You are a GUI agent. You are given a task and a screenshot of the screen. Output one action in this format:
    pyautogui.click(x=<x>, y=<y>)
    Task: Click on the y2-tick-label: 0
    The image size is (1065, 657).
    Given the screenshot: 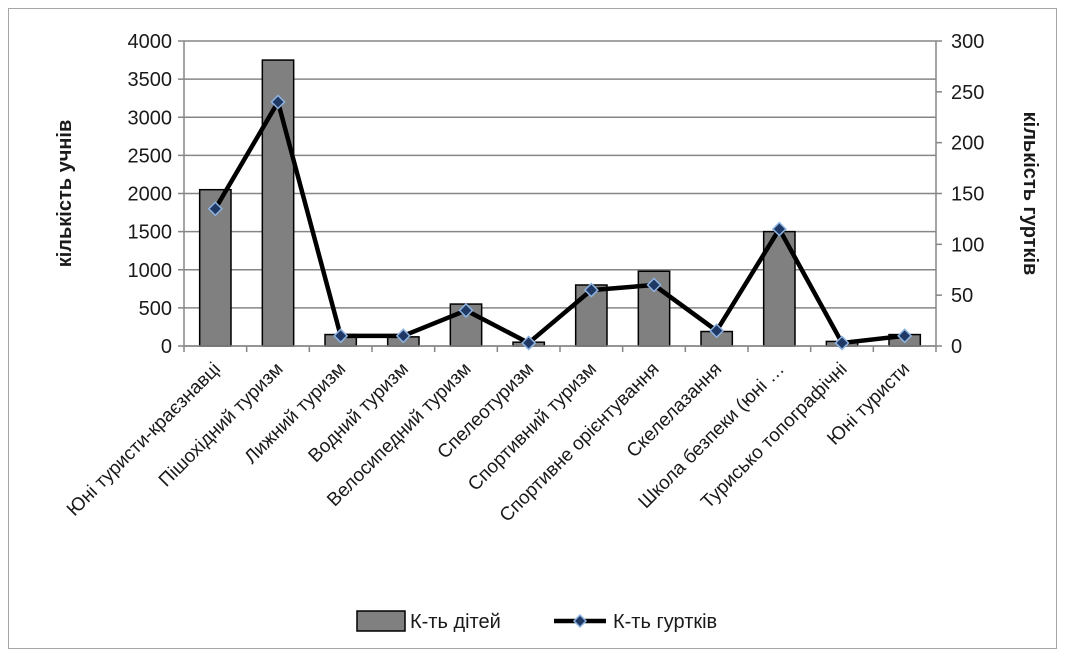 What is the action you would take?
    pyautogui.click(x=956, y=347)
    